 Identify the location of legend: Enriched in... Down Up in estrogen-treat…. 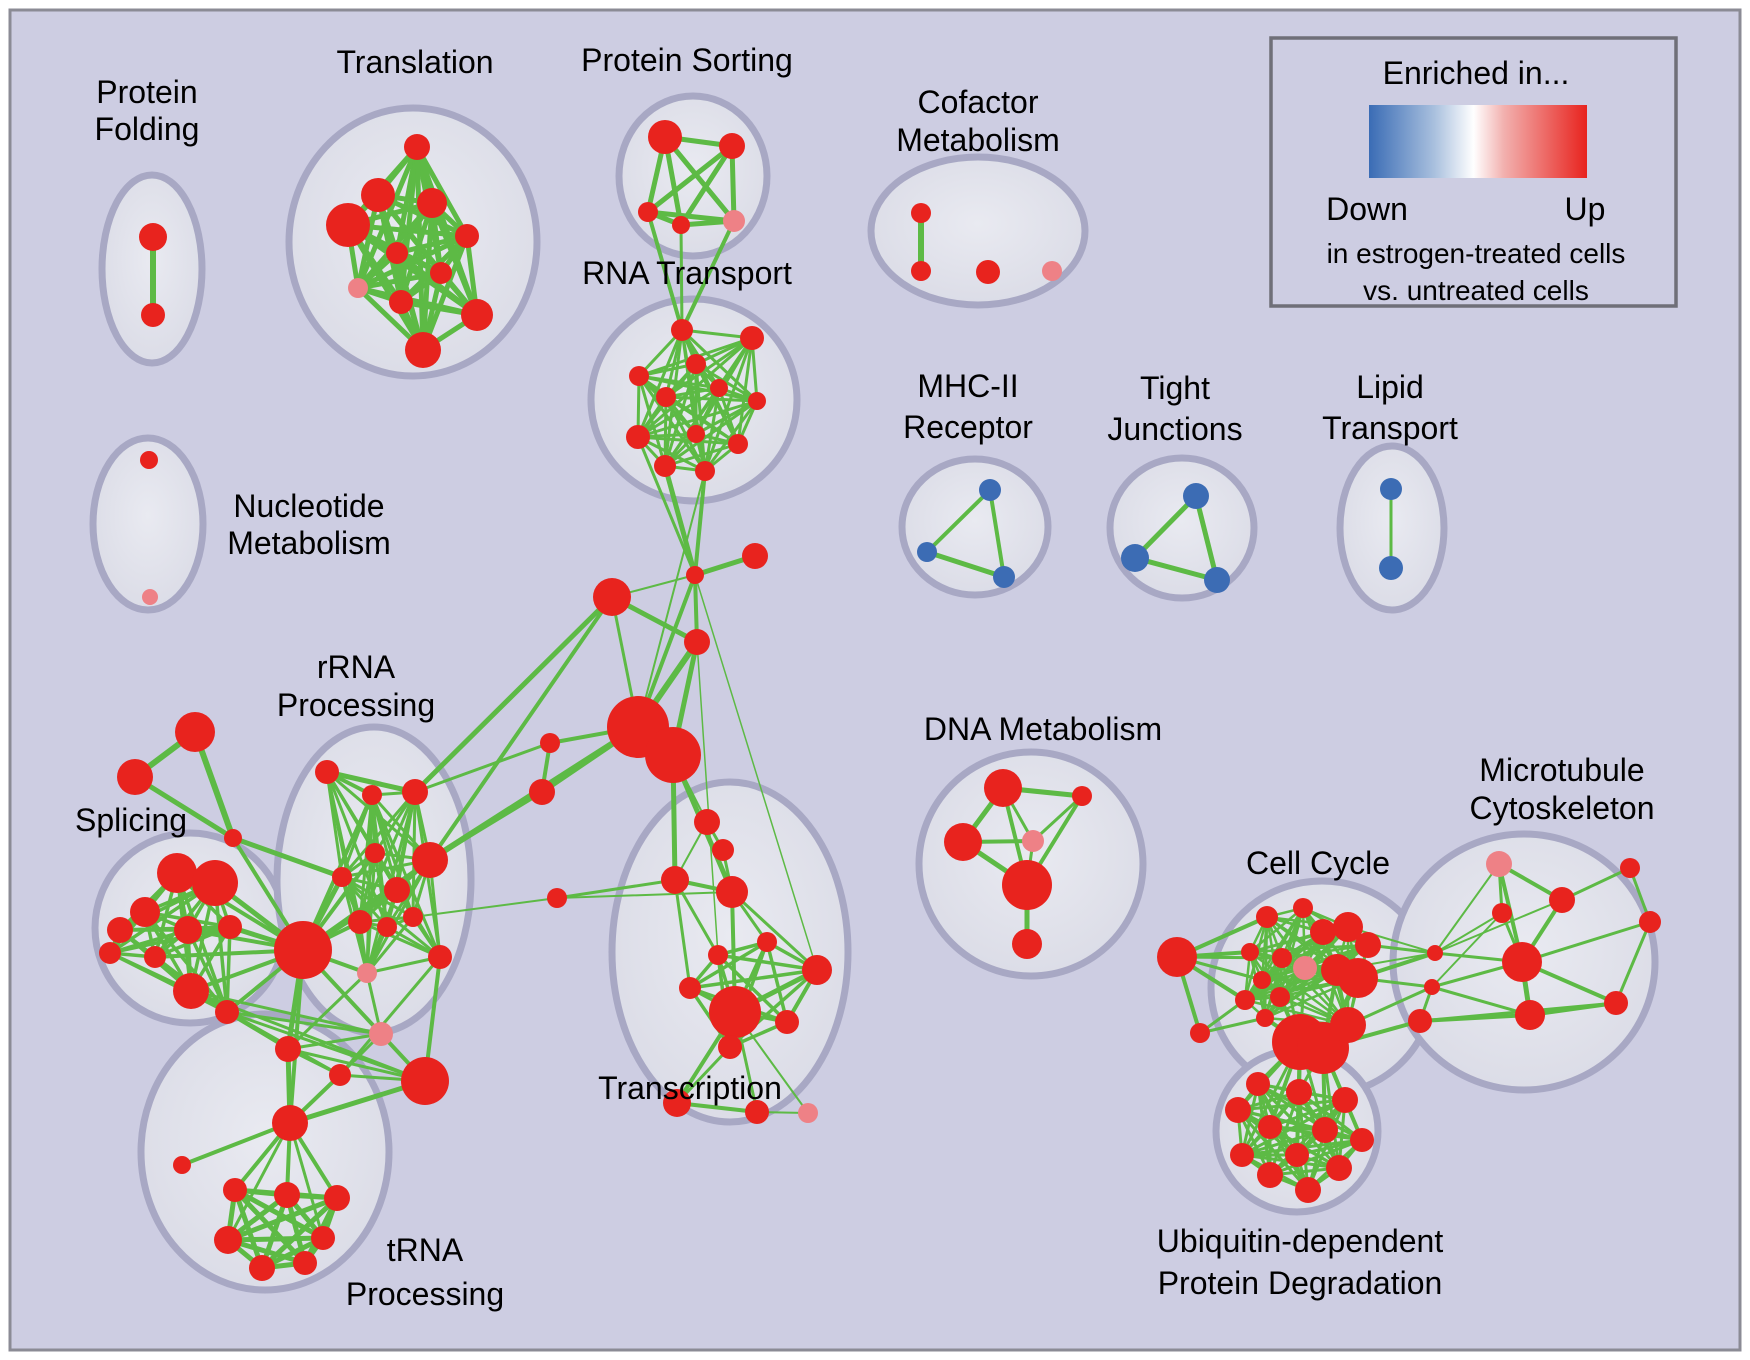
(1473, 172).